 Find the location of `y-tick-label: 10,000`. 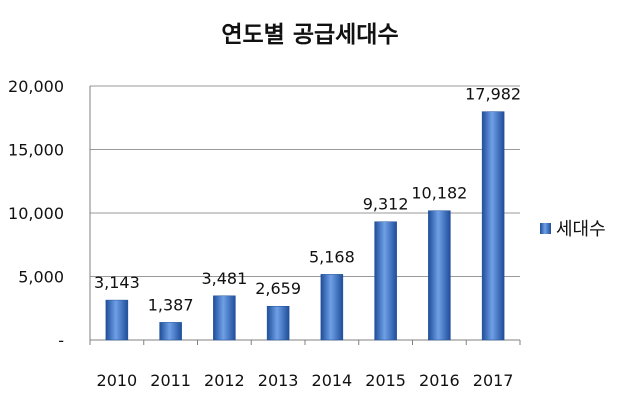

y-tick-label: 10,000 is located at coordinates (36, 213).